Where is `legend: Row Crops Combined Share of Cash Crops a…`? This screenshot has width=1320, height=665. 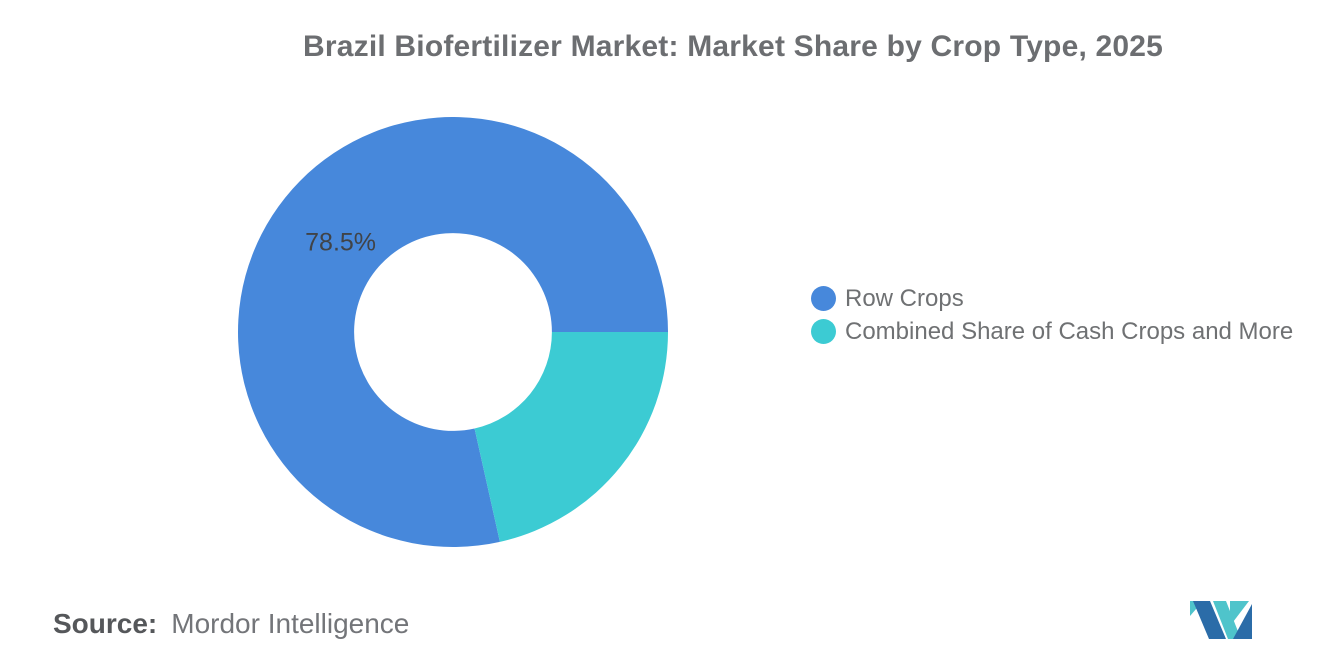
legend: Row Crops Combined Share of Cash Crops a… is located at coordinates (1052, 315).